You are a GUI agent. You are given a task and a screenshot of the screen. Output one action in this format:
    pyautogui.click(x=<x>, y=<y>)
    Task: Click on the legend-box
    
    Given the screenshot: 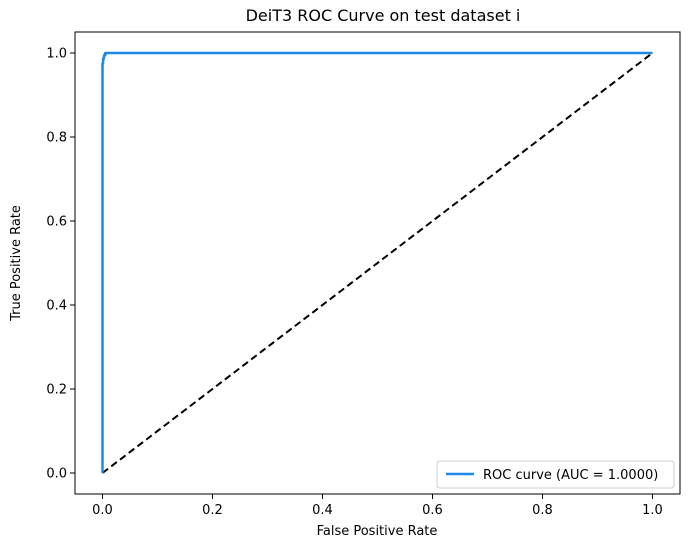 What is the action you would take?
    pyautogui.click(x=555, y=474)
    